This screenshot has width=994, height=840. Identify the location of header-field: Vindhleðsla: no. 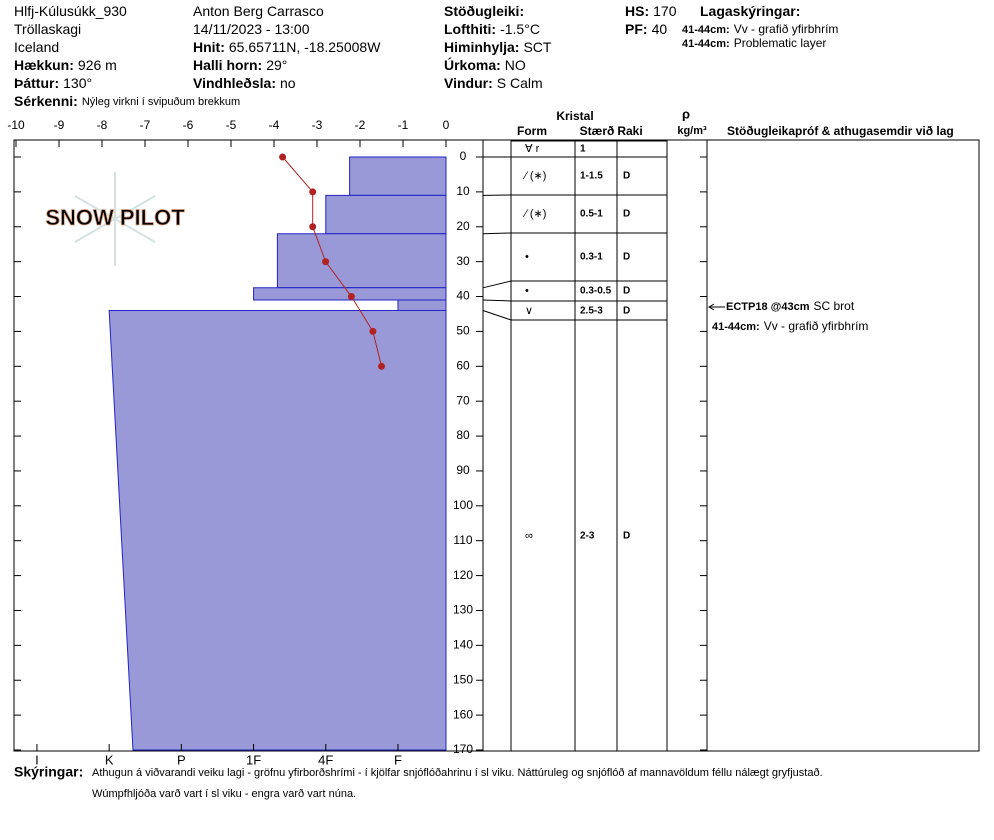
(244, 83).